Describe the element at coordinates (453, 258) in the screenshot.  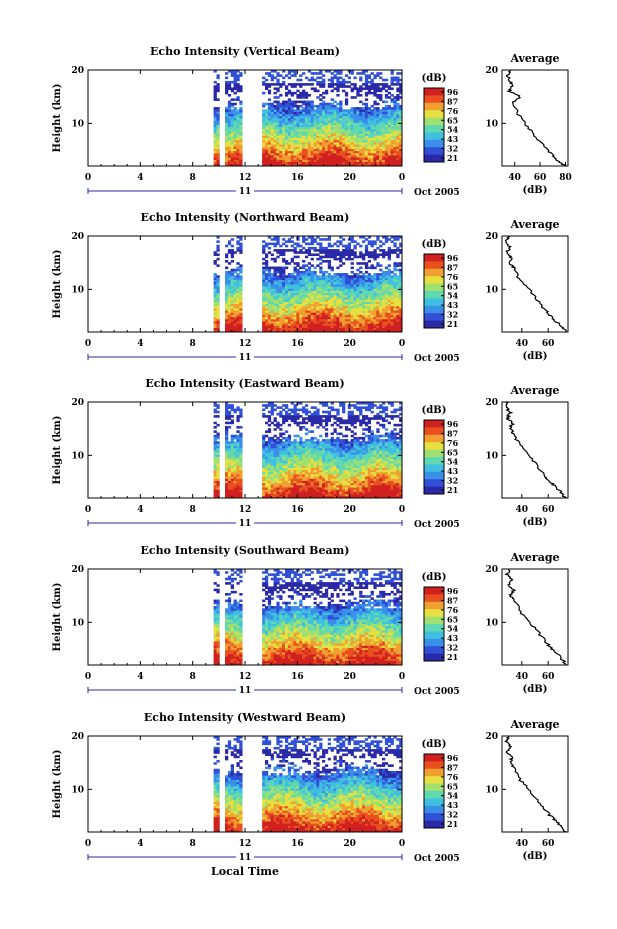
I see `colorbar-tick-label: 96` at that location.